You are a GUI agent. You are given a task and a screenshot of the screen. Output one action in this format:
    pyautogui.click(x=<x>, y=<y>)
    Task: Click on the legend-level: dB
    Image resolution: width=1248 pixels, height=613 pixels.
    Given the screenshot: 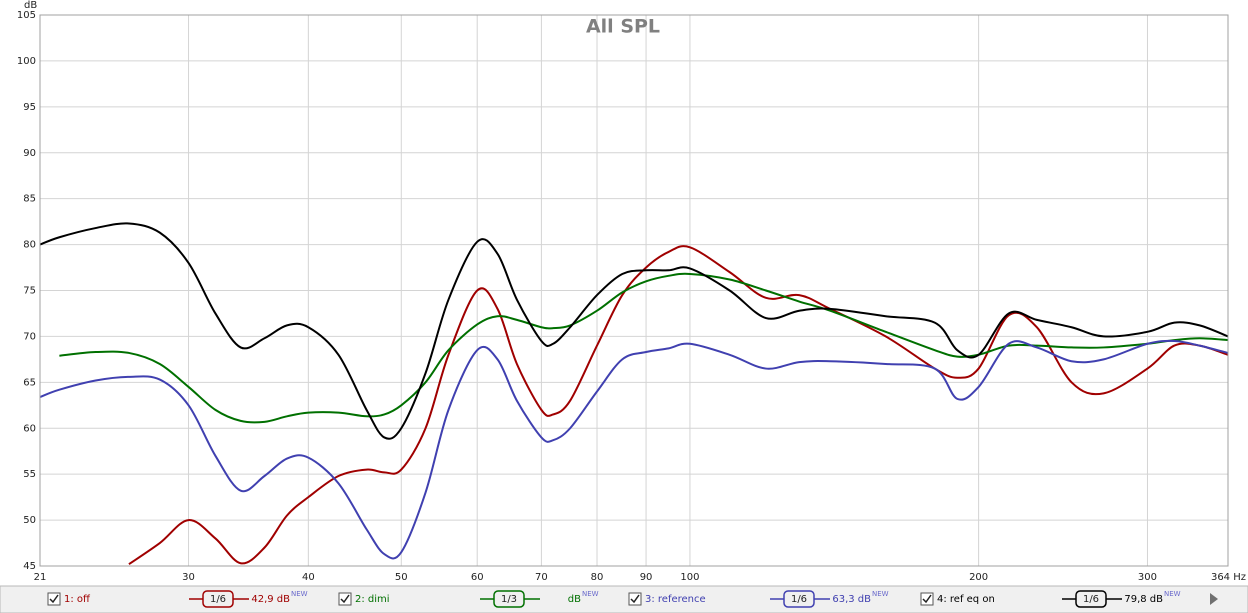 What is the action you would take?
    pyautogui.click(x=574, y=599)
    